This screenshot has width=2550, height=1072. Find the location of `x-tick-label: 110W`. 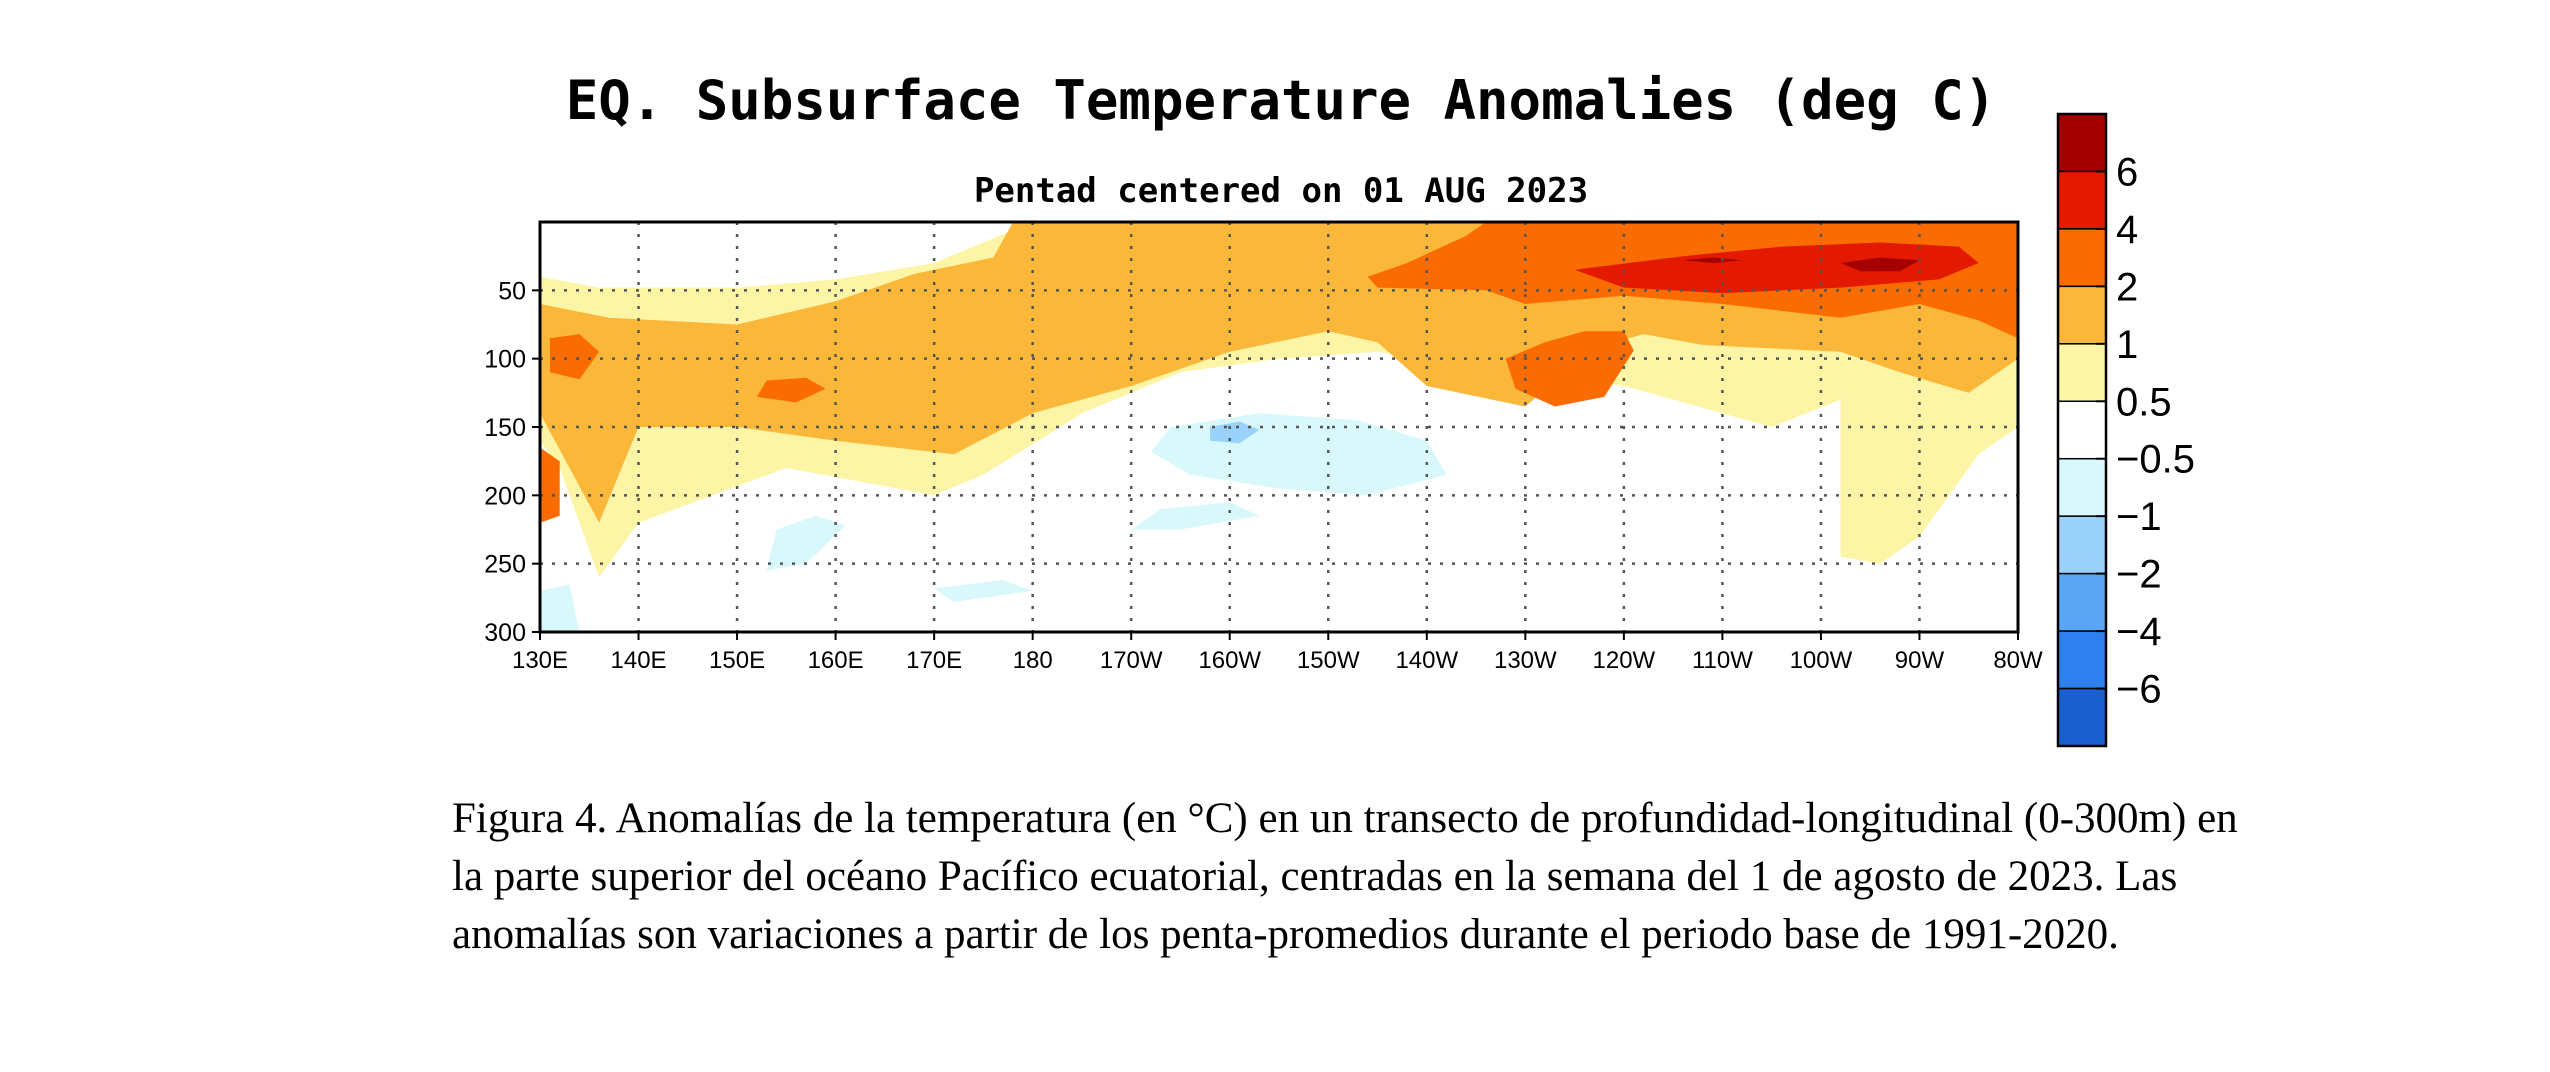

x-tick-label: 110W is located at coordinates (1722, 660).